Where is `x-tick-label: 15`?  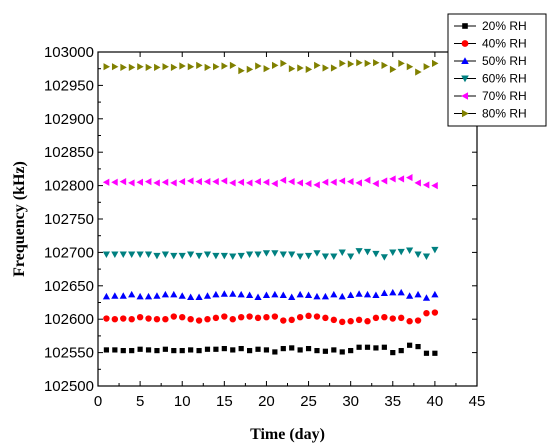 x-tick-label: 15 is located at coordinates (224, 401).